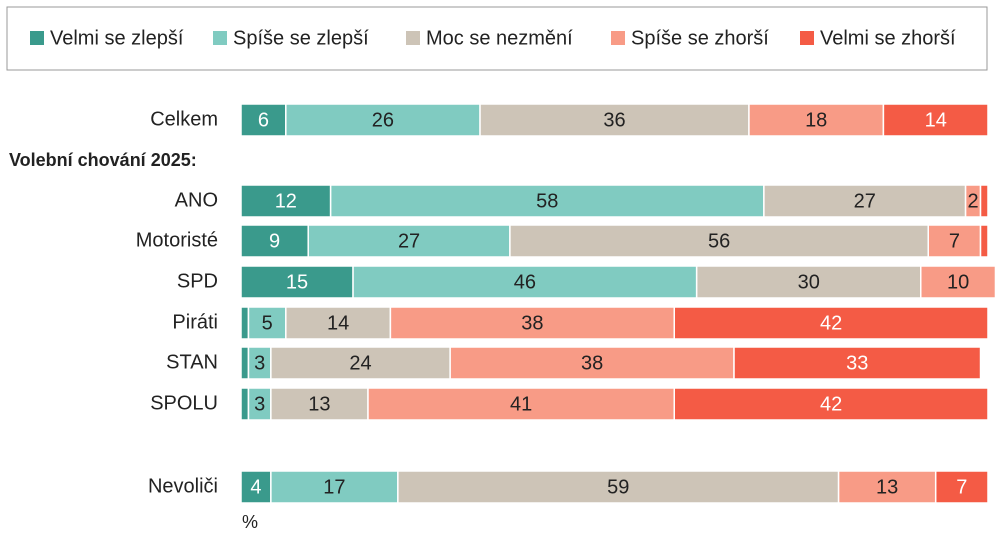  Describe the element at coordinates (499, 38) in the screenshot. I see `legend-label: Moc se nezmění` at that location.